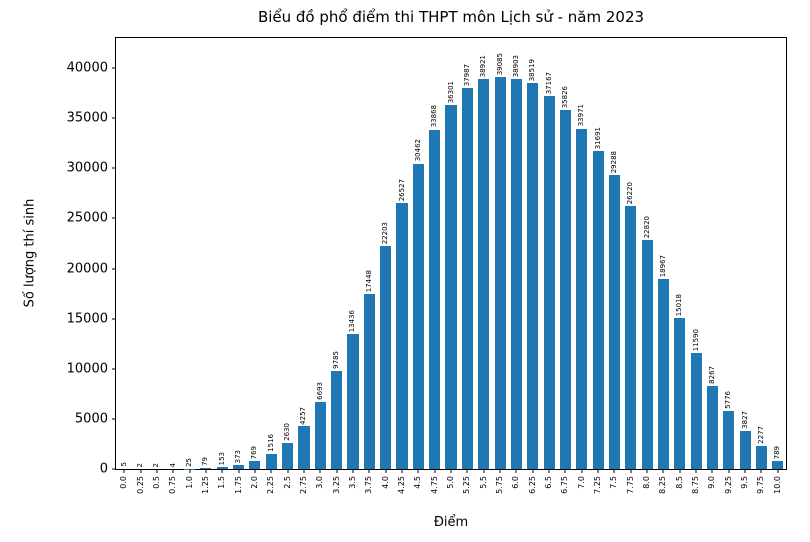 Image resolution: width=810 pixels, height=542 pixels. What do you see at coordinates (336, 253) in the screenshot?
I see `bar-group: 9785` at bounding box center [336, 253].